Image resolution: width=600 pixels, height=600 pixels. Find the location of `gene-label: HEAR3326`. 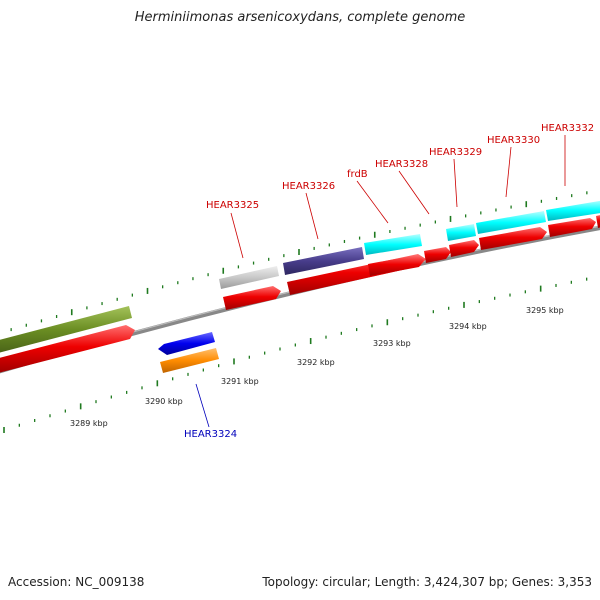

gene-label: HEAR3326 is located at coordinates (308, 186).